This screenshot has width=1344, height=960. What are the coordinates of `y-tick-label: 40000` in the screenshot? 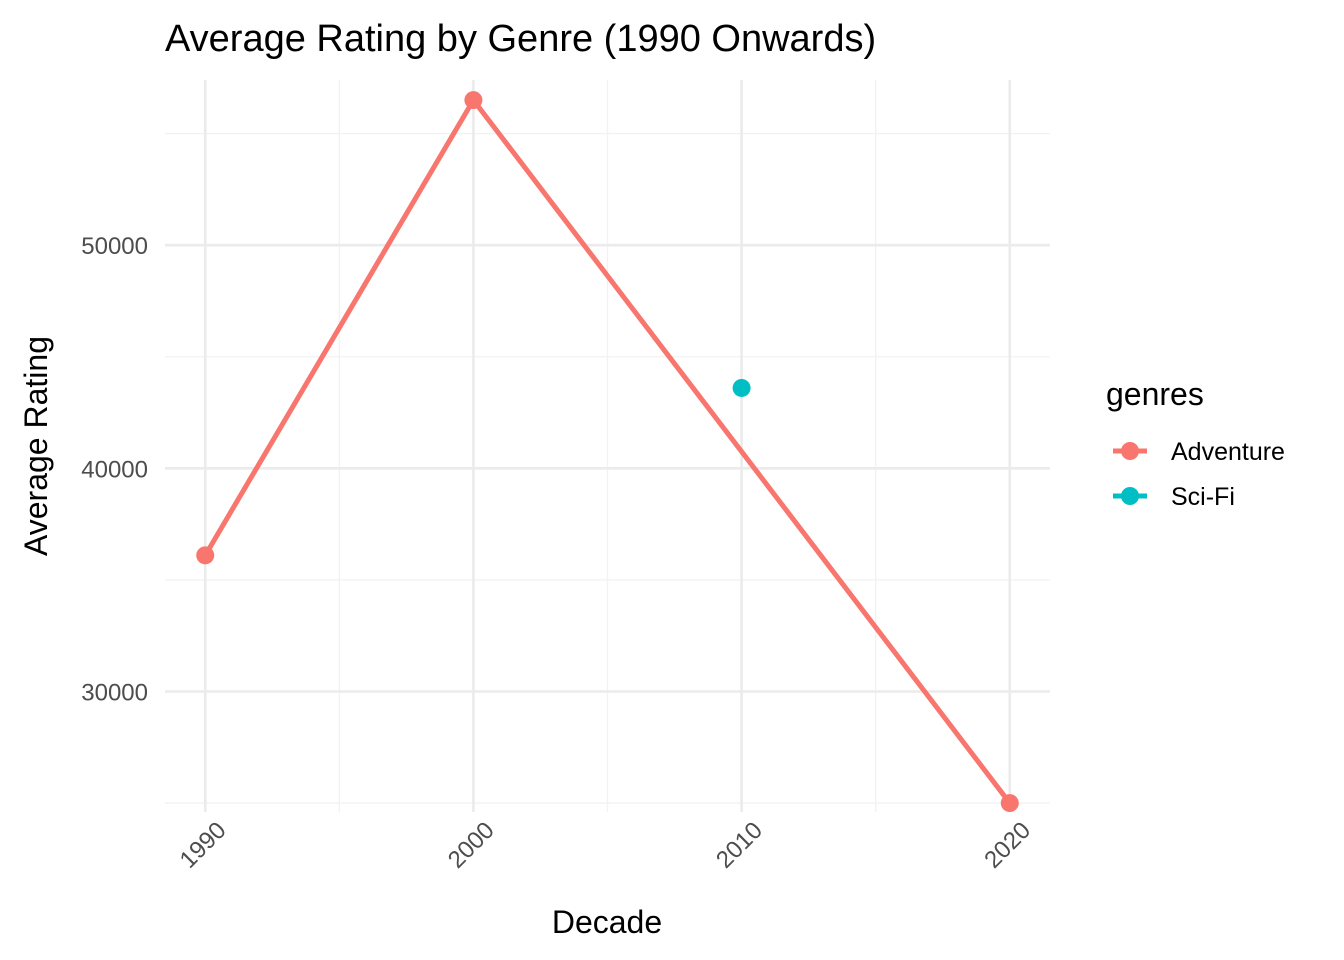 It's located at (114, 469).